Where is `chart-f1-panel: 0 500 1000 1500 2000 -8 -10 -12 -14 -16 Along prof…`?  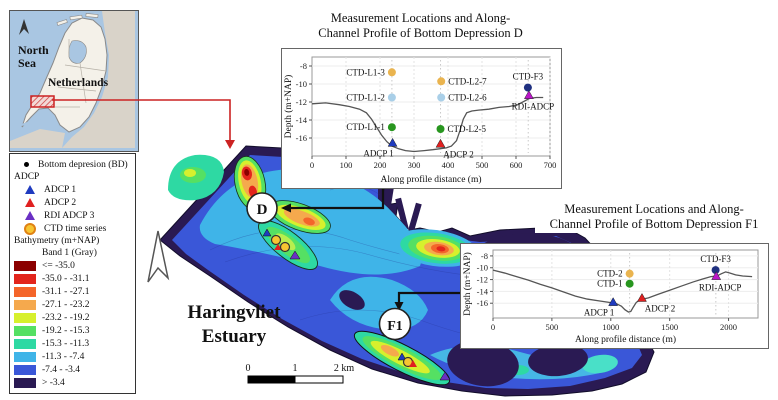 chart-f1-panel: 0 500 1000 1500 2000 -8 -10 -12 -14 -16 Along prof… is located at coordinates (614, 296).